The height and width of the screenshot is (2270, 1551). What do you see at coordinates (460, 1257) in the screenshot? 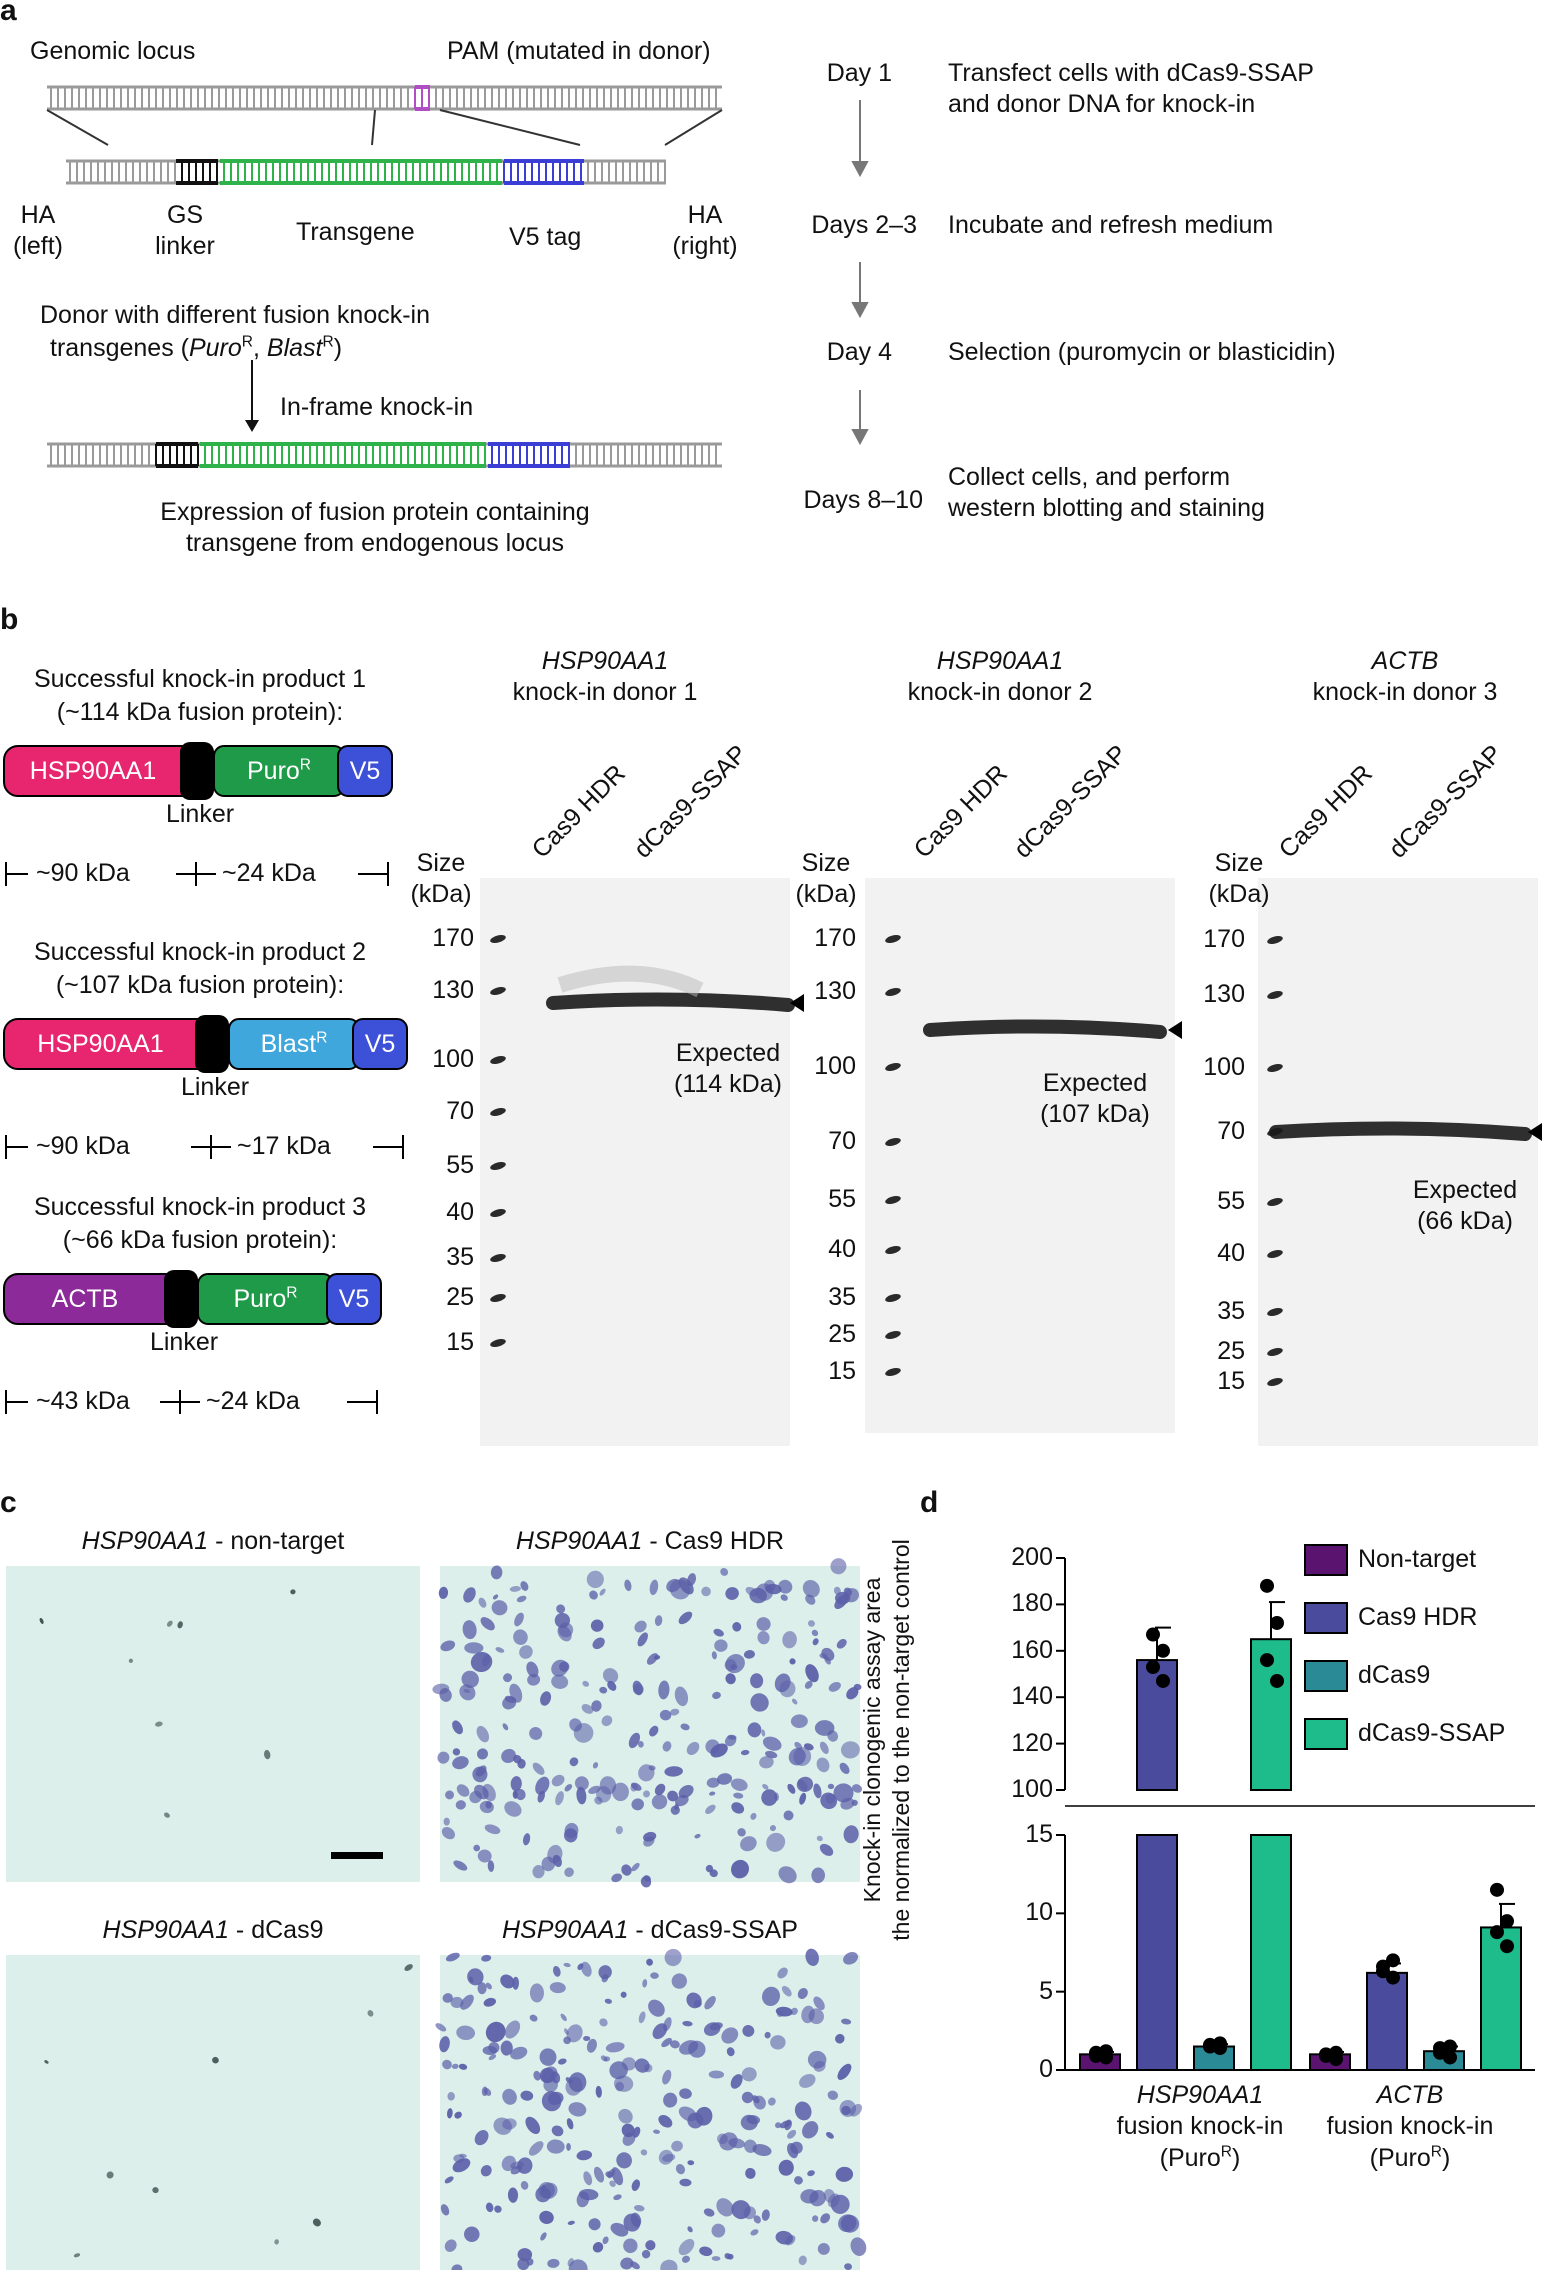
I see `ladder-label: 35` at bounding box center [460, 1257].